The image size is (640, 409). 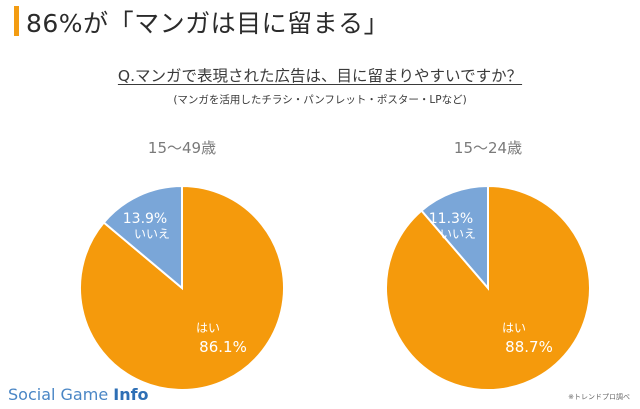 I want to click on pie-category-label-yes-right: はい, so click(x=514, y=328).